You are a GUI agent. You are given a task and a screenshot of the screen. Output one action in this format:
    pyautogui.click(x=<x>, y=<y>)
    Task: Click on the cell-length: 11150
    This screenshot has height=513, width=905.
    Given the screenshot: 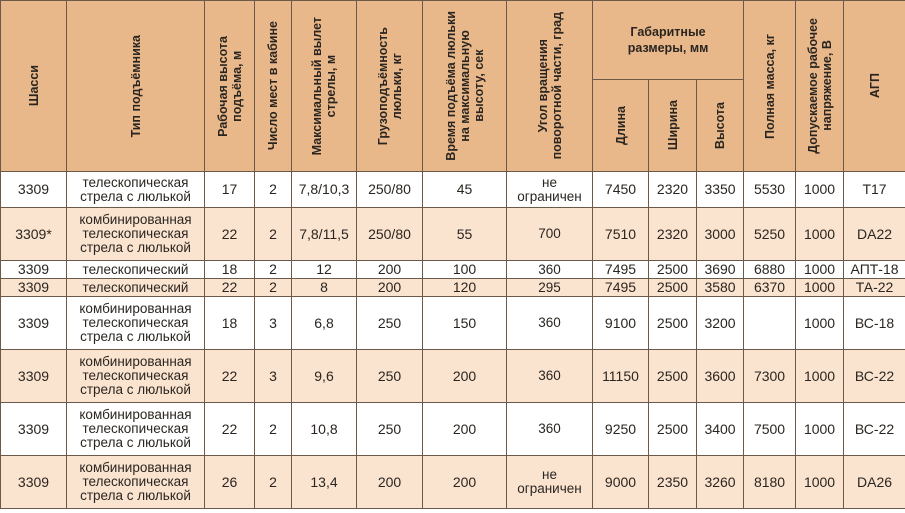 What is the action you would take?
    pyautogui.click(x=620, y=376)
    